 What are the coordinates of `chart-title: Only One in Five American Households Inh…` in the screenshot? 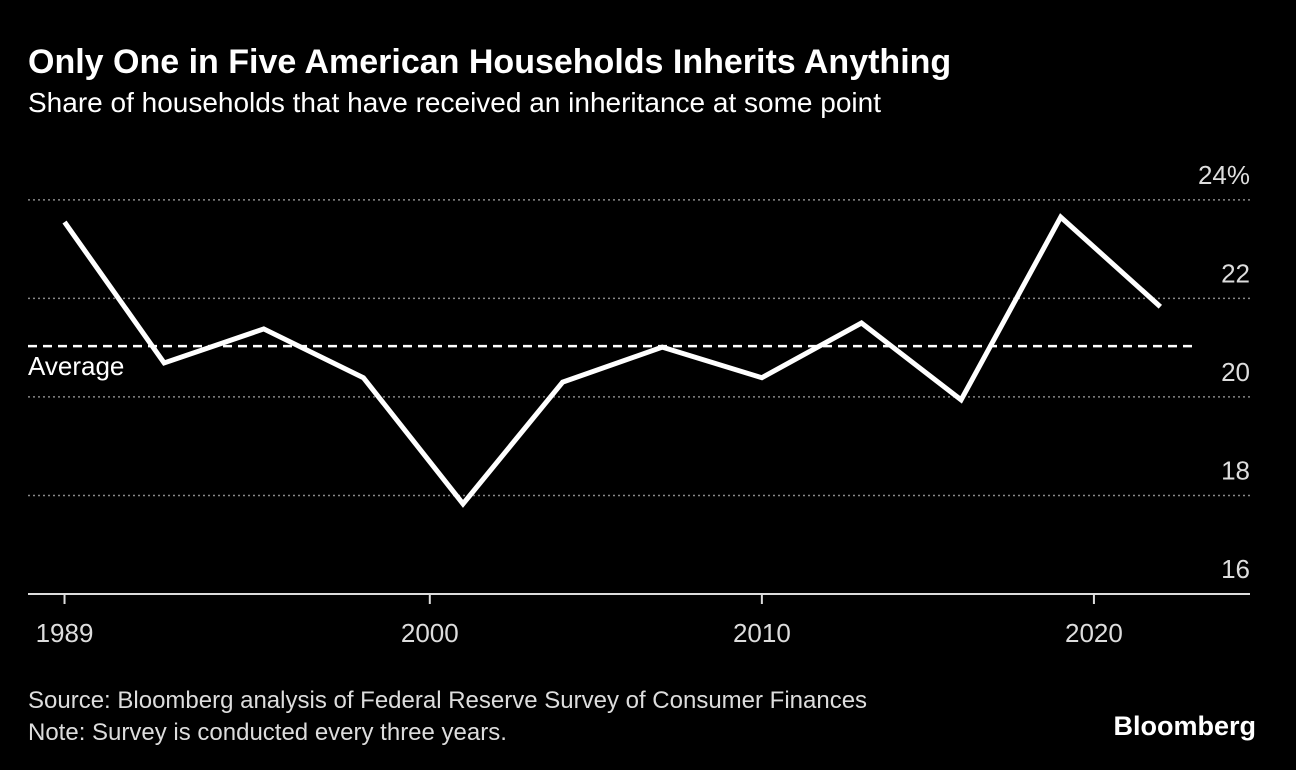 It's located at (489, 62).